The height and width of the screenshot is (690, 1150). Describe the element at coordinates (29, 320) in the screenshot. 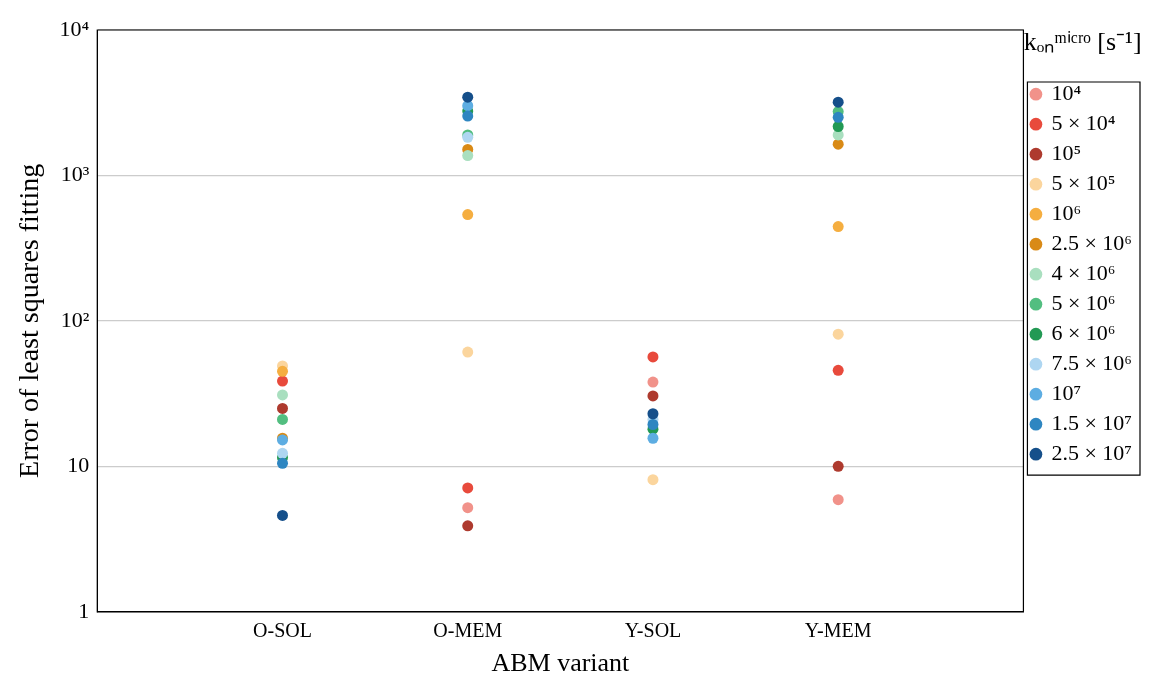

I see `y-axis-title: Error of least squares fitting` at that location.